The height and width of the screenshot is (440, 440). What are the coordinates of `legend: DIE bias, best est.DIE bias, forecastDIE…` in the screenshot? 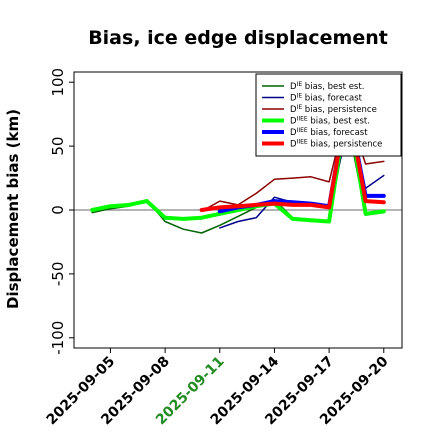 It's located at (328, 115).